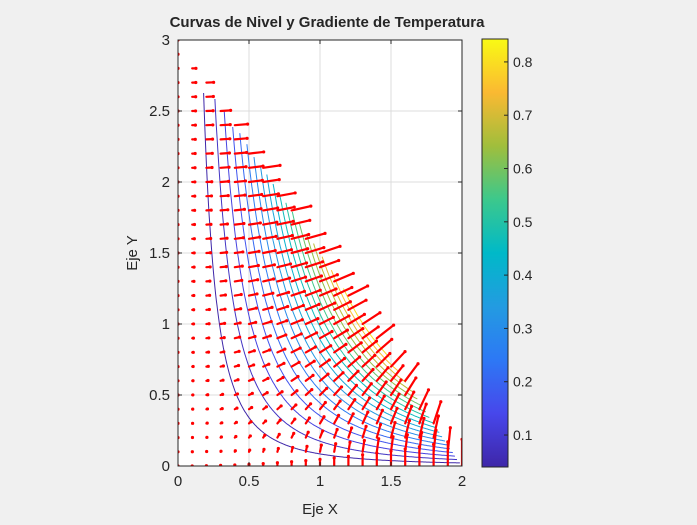  What do you see at coordinates (320, 481) in the screenshot?
I see `x-tick-label: 1` at bounding box center [320, 481].